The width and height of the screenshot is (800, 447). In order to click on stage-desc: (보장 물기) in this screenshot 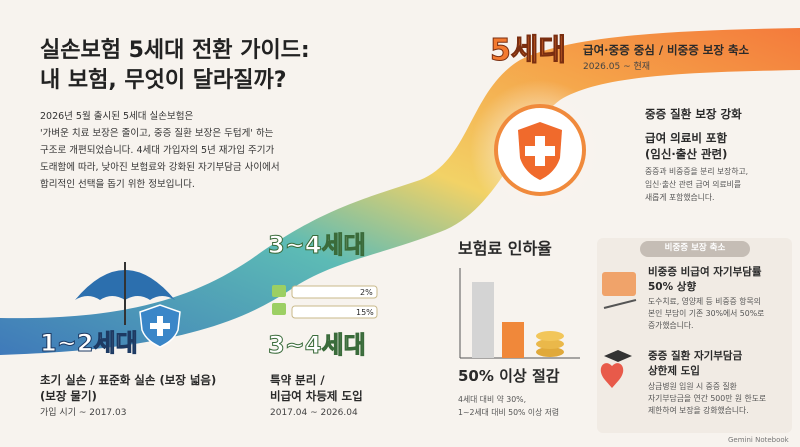, I will do `click(68, 396)`.